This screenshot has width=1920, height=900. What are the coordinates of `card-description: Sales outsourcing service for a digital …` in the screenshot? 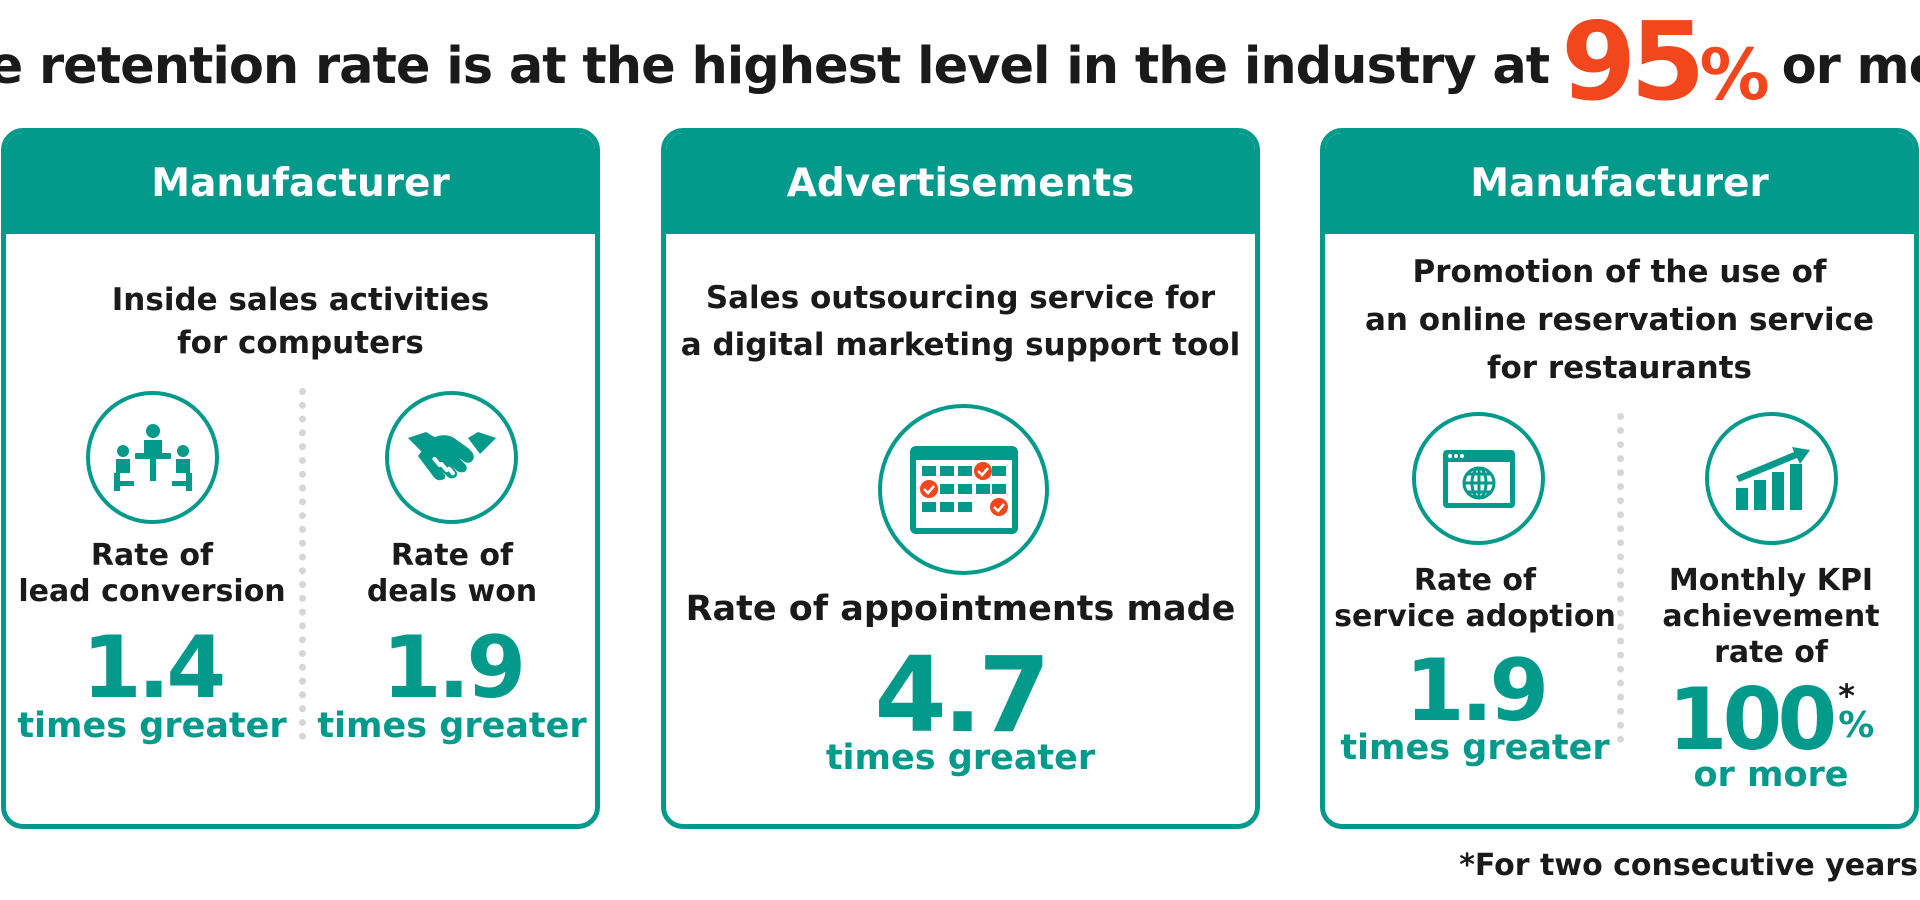 It's located at (960, 321).